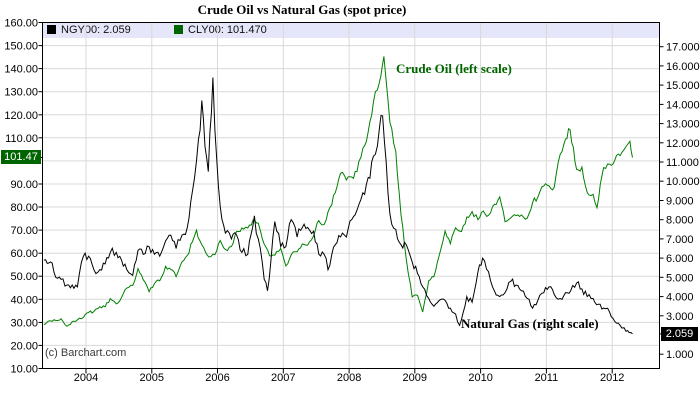 This screenshot has height=411, width=700. What do you see at coordinates (680, 221) in the screenshot?
I see `right-axis-tick-label: 8.000` at bounding box center [680, 221].